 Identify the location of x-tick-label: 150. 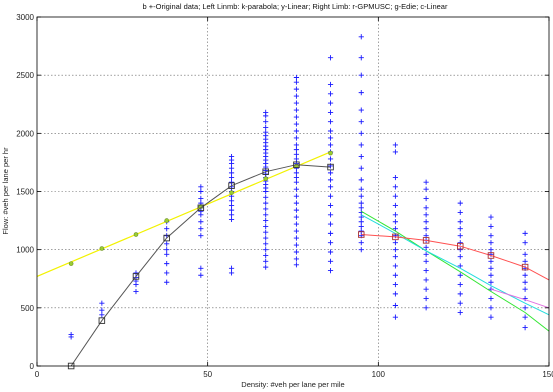
(547, 374).